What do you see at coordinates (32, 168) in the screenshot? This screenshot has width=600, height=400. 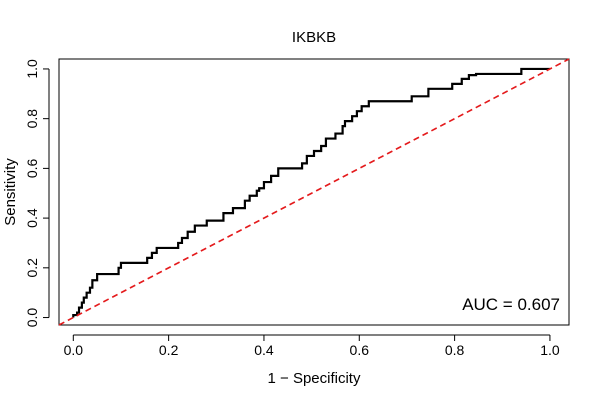 I see `y-tick-label: 0.6` at bounding box center [32, 168].